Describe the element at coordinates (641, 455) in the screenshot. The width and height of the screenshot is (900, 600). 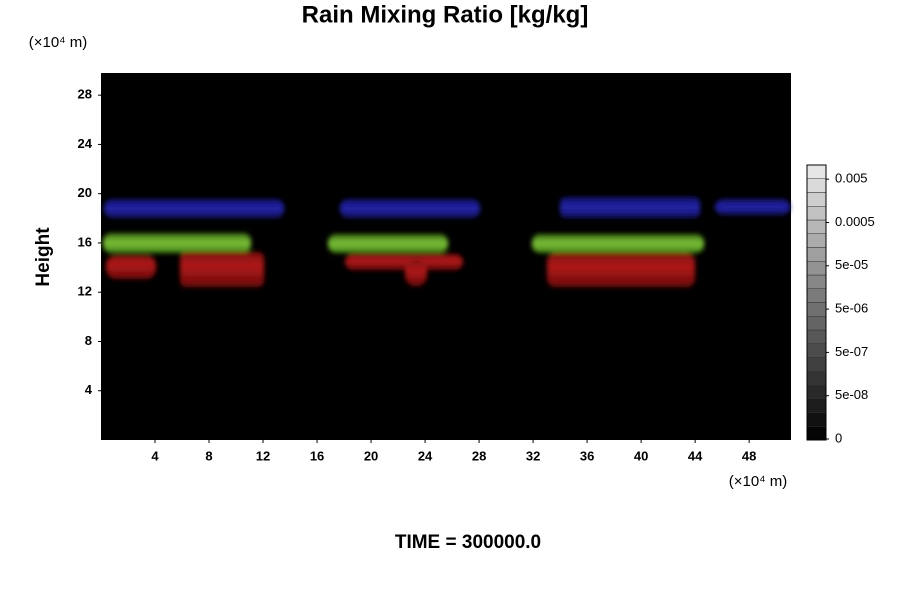
I see `x-tick-label: 40` at that location.